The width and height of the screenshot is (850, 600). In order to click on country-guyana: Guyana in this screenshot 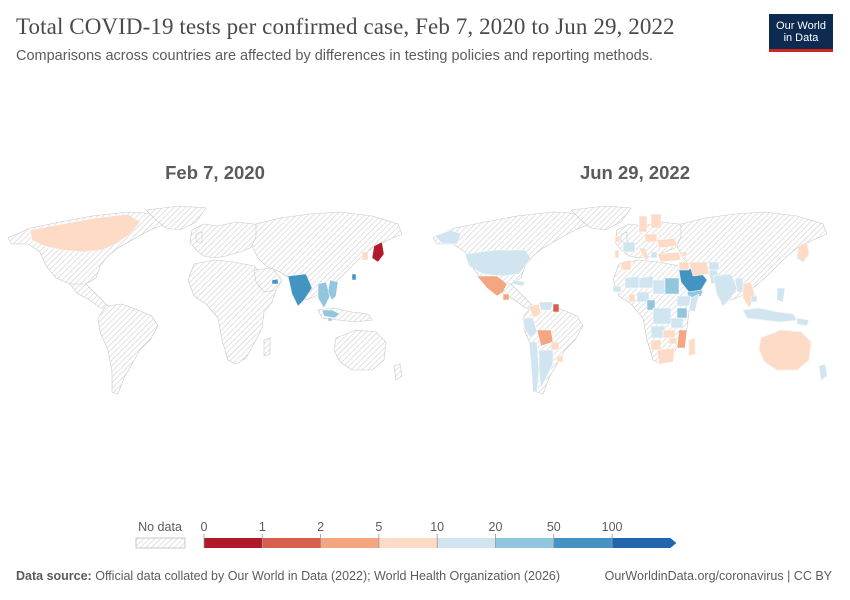, I will do `click(556, 308)`.